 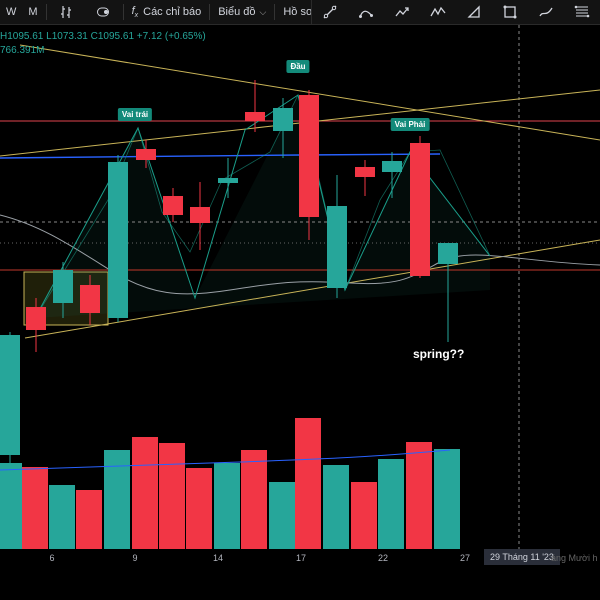 What do you see at coordinates (166, 12) in the screenshot?
I see `indicators-button: fx Các chỉ báo` at bounding box center [166, 12].